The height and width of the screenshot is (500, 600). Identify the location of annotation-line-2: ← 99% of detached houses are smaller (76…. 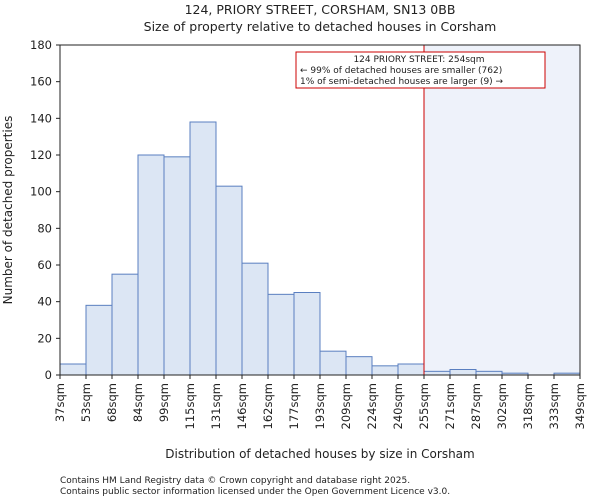
(401, 71).